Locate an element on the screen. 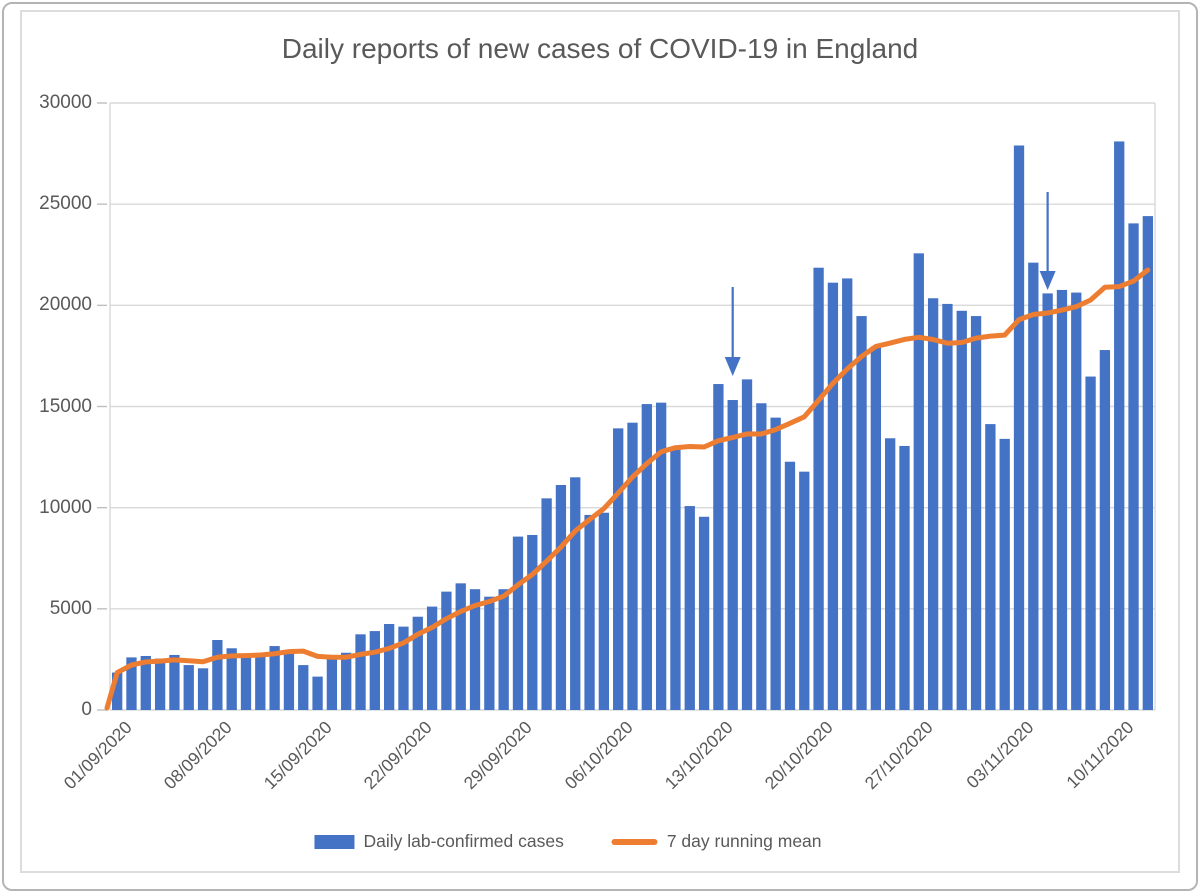  y-axis-label: 25000 is located at coordinates (65, 204).